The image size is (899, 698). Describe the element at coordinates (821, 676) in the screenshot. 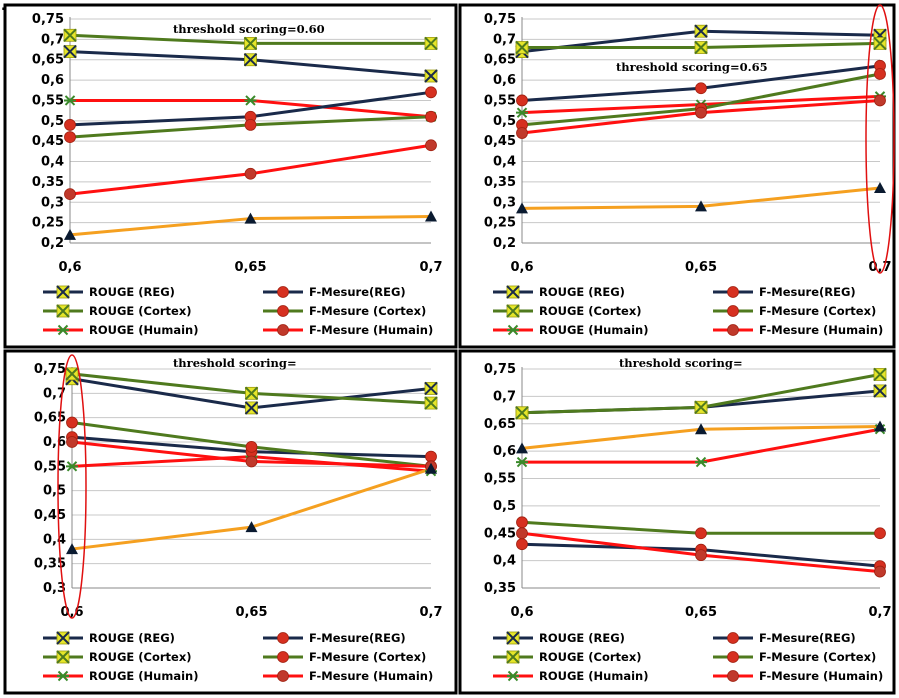

I see `panel-4-legend-label-6: F-Mesure (Humain)` at that location.